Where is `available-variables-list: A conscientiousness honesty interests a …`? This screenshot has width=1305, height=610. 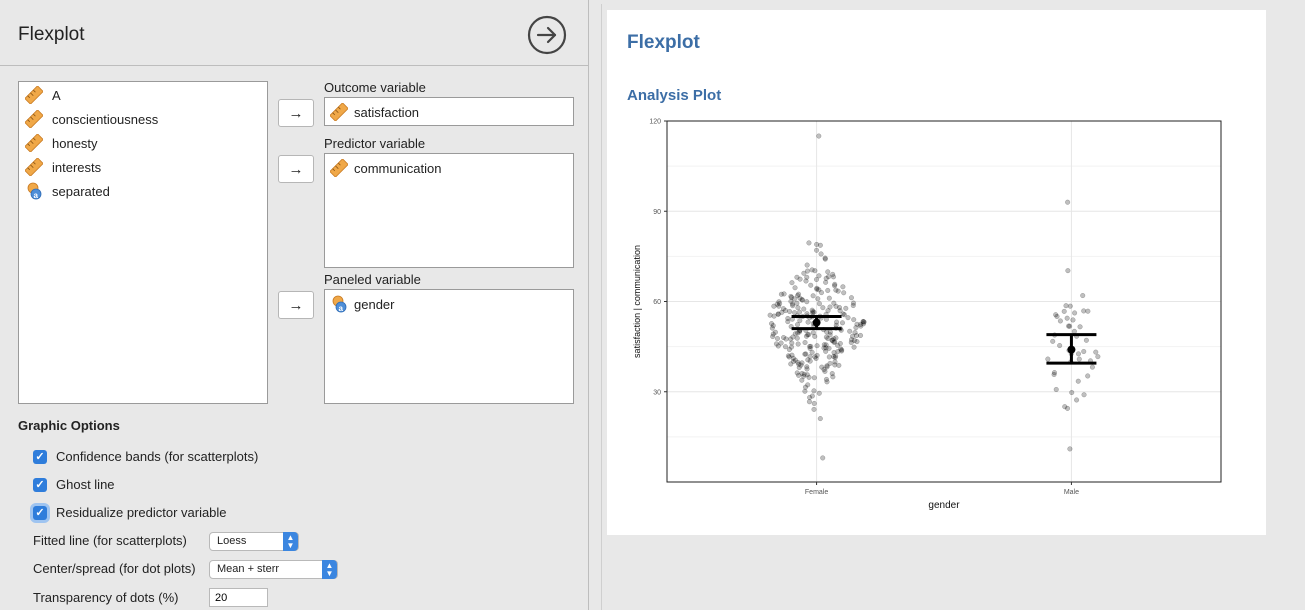
available-variables-list: A conscientiousness honesty interests a … is located at coordinates (143, 242).